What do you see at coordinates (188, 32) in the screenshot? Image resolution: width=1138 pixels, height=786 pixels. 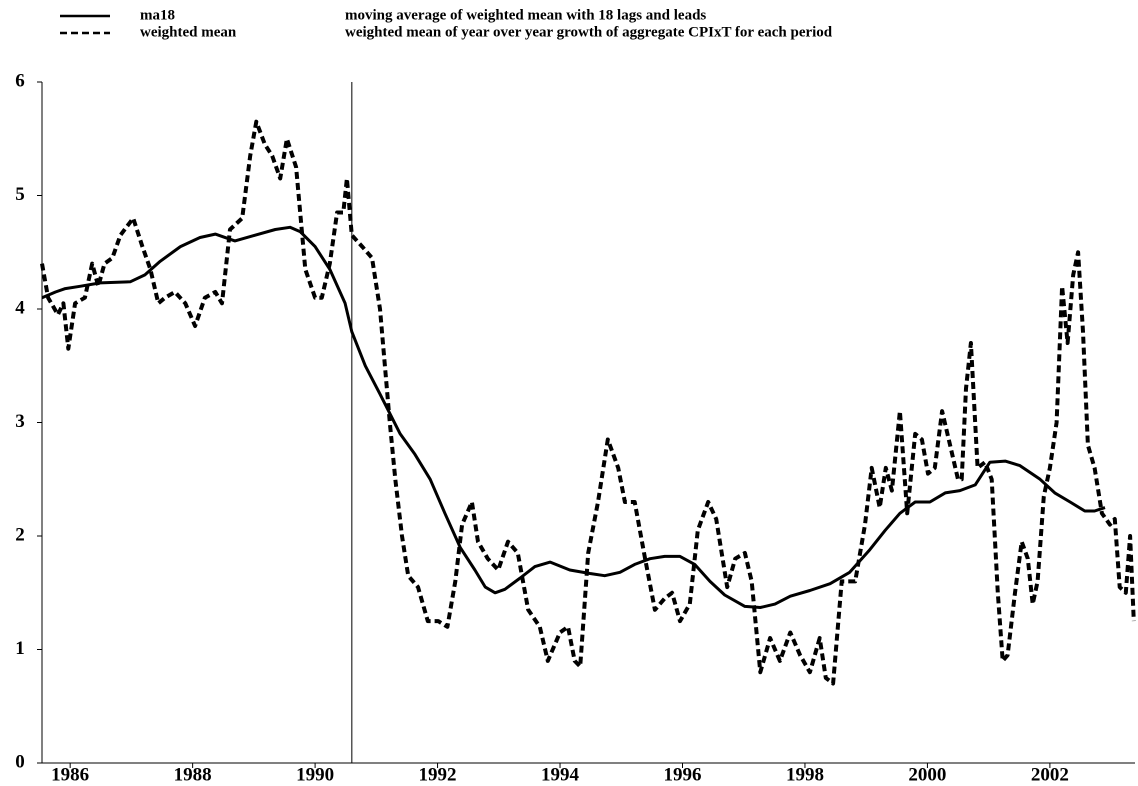 I see `legend-label: weighted mean` at bounding box center [188, 32].